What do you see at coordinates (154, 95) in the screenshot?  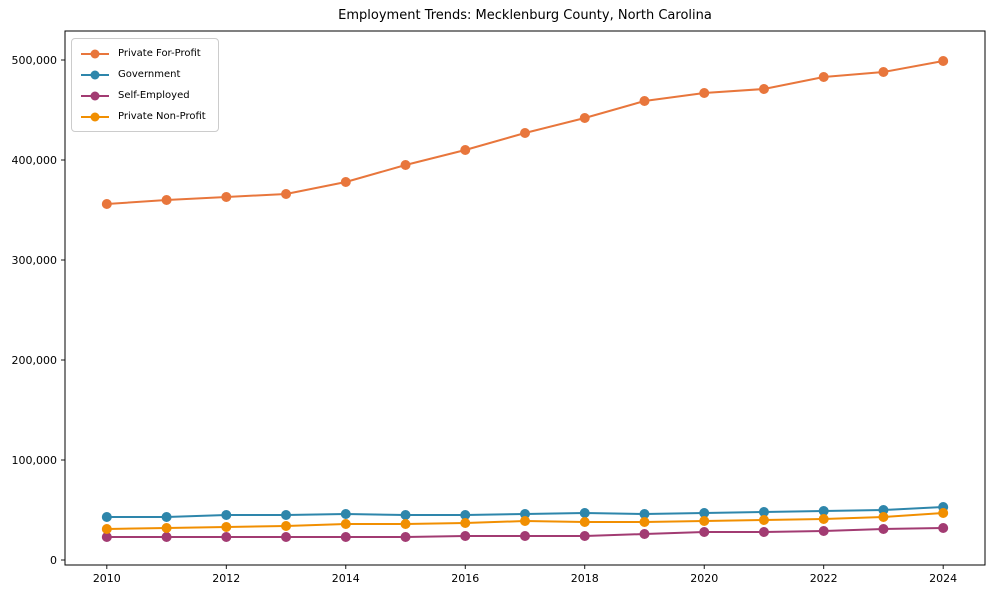 I see `legend-label: Self-Employed` at bounding box center [154, 95].